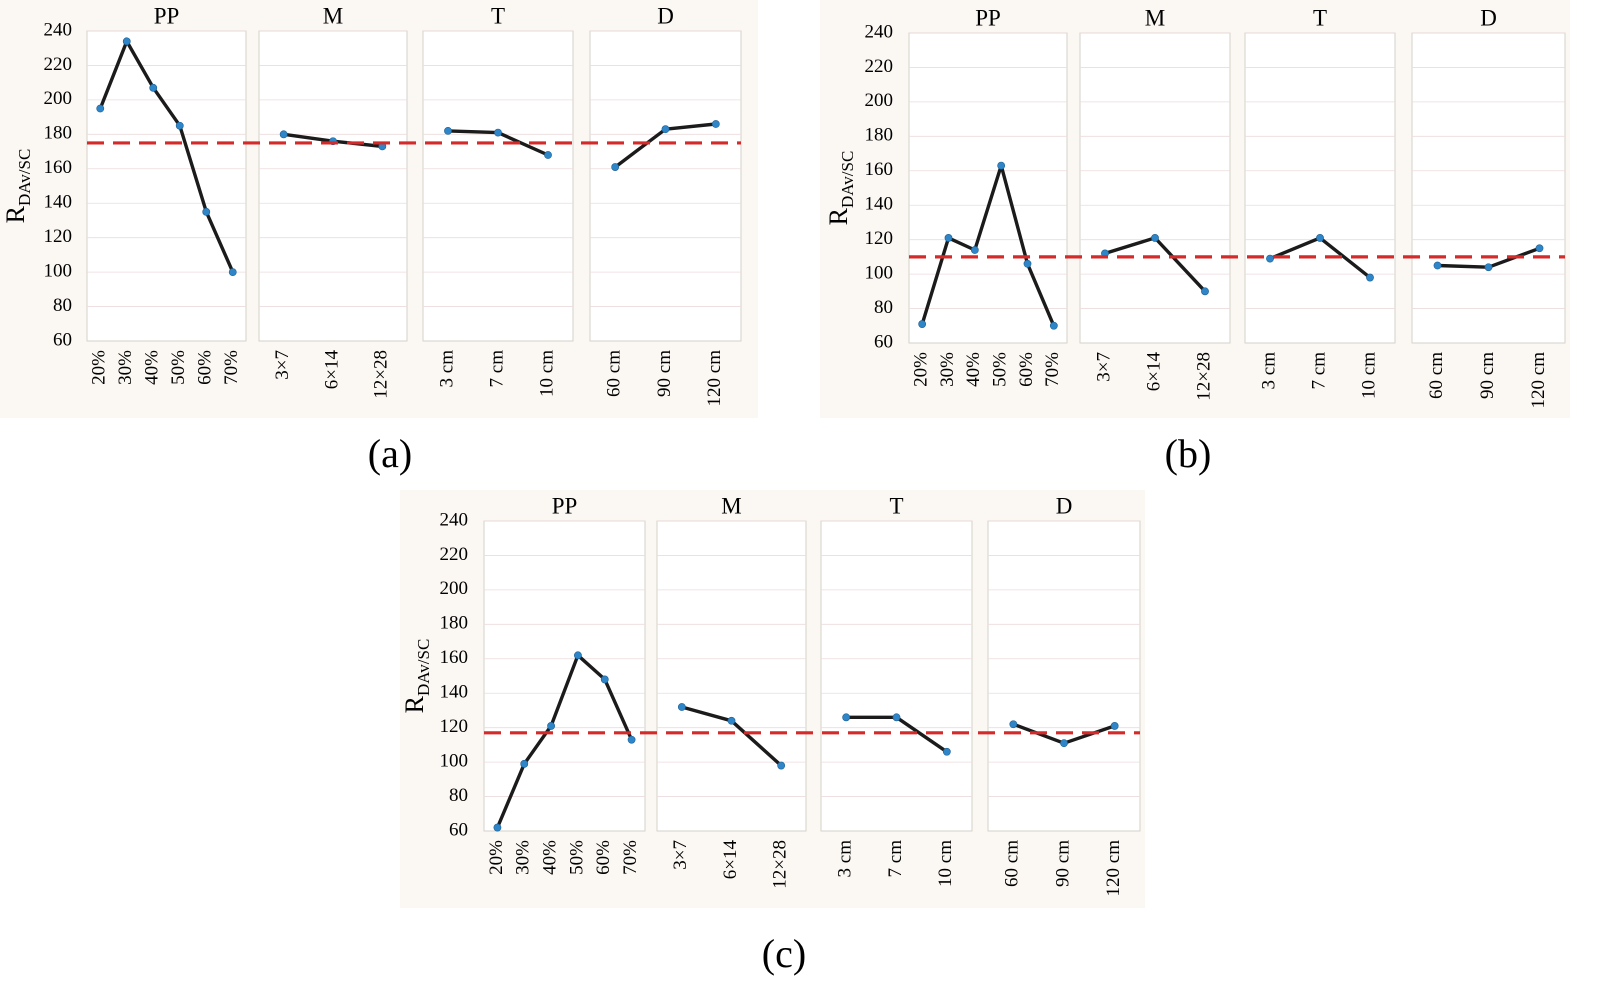  What do you see at coordinates (390, 453) in the screenshot?
I see `chart-caption: (a)` at bounding box center [390, 453].